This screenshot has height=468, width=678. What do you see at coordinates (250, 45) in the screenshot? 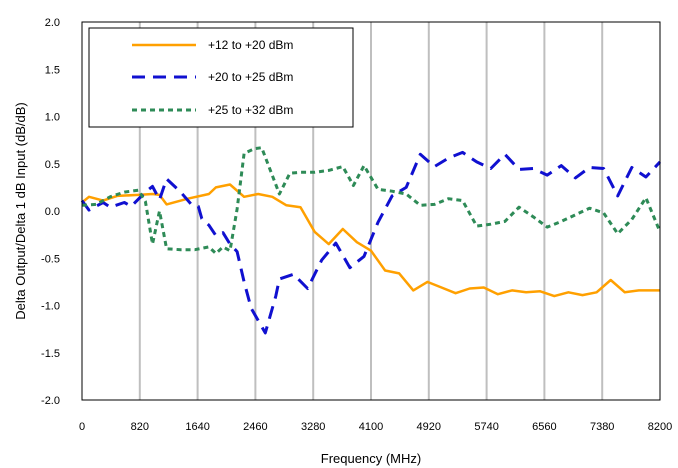
I see `legend-label-series-1: +12 to +20 dBm` at bounding box center [250, 45].